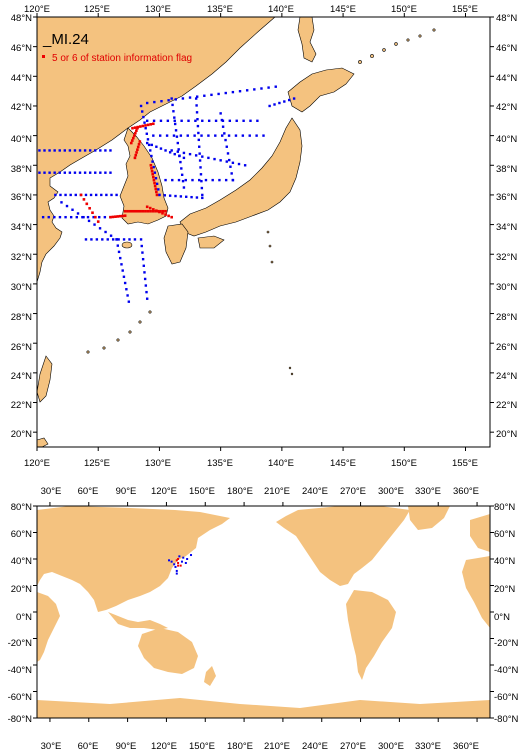  What do you see at coordinates (391, 746) in the screenshot?
I see `svg-text: 300°E` at bounding box center [391, 746].